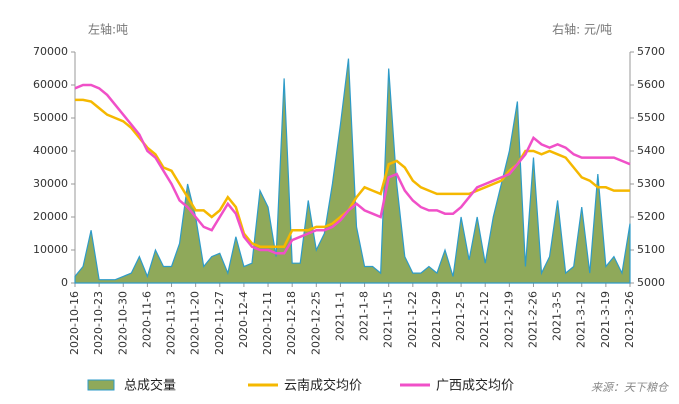 This screenshot has height=404, width=679. Describe the element at coordinates (581, 319) in the screenshot. I see `x-tick-label: 2021-3-12` at that location.